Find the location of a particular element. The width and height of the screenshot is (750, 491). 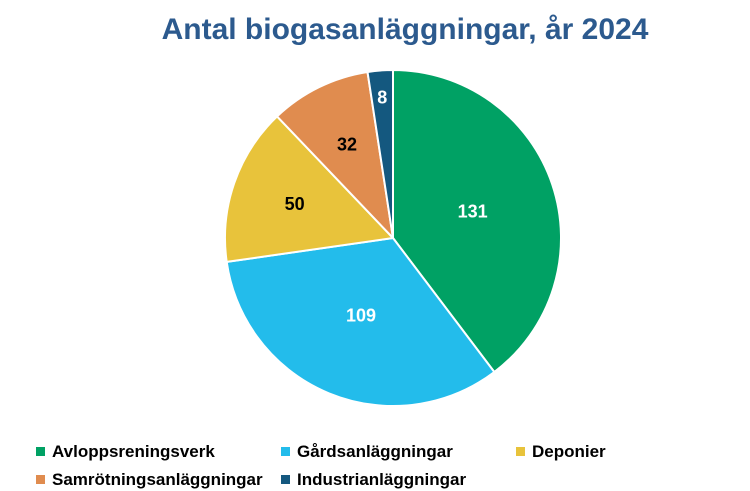

pie-slice-value-label: 32 is located at coordinates (347, 145).